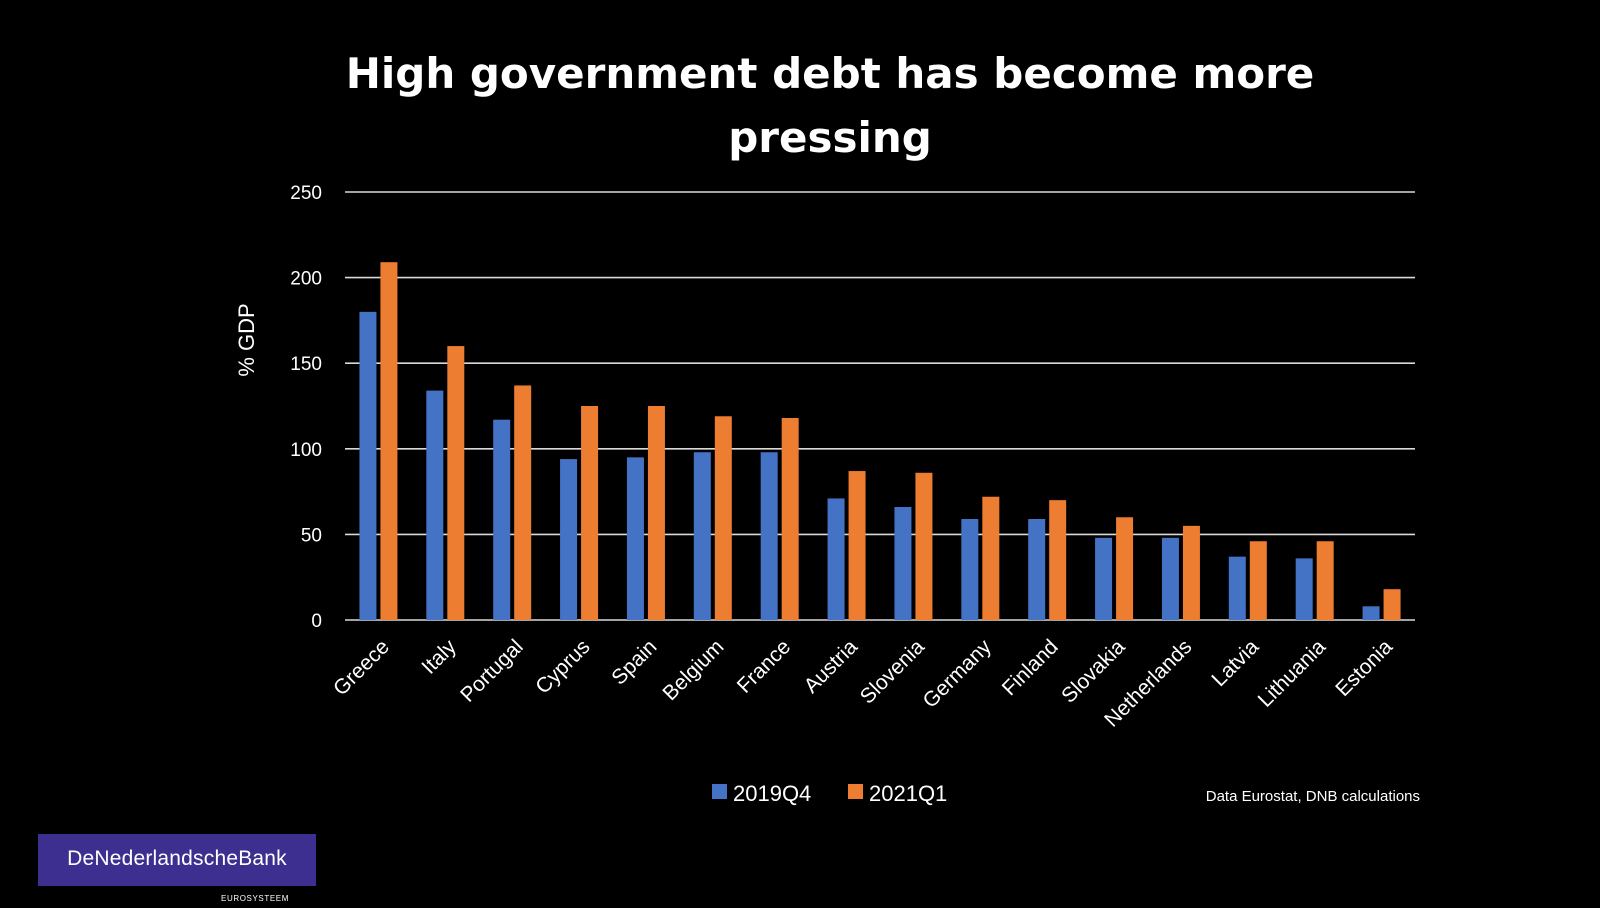 The width and height of the screenshot is (1600, 908). What do you see at coordinates (1392, 604) in the screenshot?
I see `bar-estonia-2021q1` at bounding box center [1392, 604].